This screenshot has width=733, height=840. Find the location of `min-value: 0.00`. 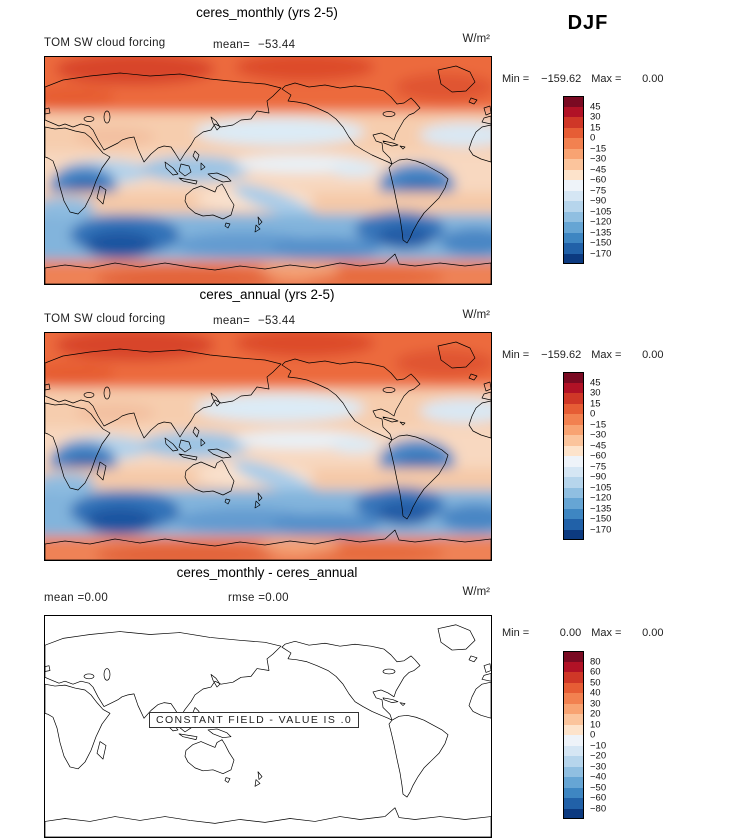

min-value: 0.00 is located at coordinates (570, 633).